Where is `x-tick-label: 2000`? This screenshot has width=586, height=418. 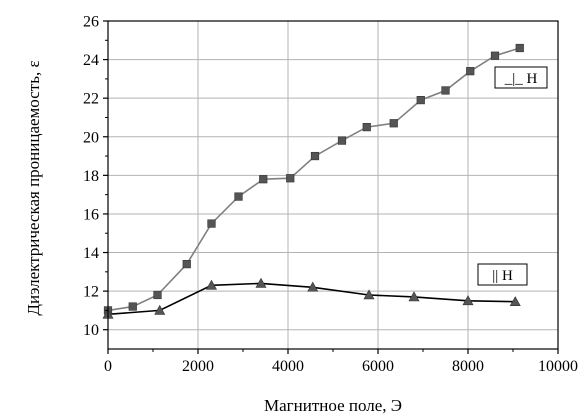 x-tick-label: 2000 is located at coordinates (198, 366).